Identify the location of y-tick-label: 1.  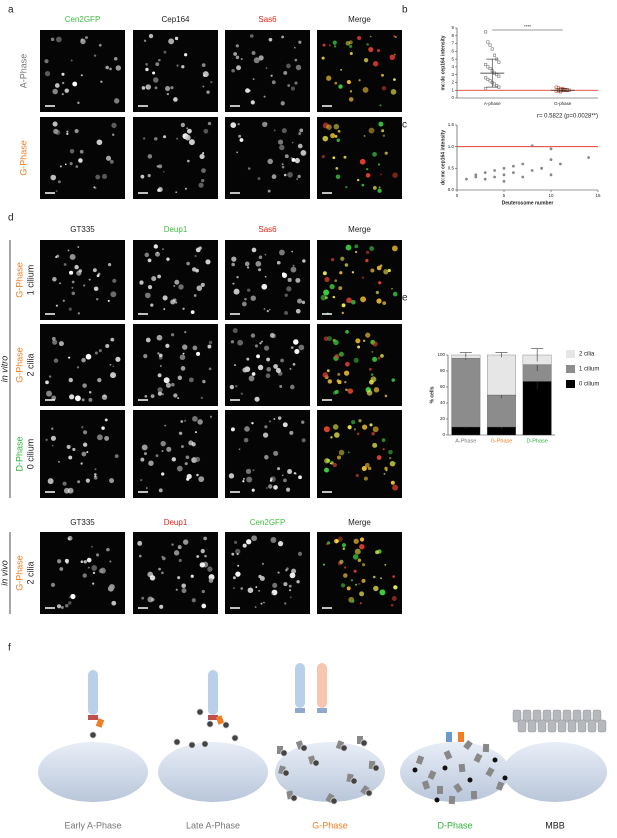
(452, 89).